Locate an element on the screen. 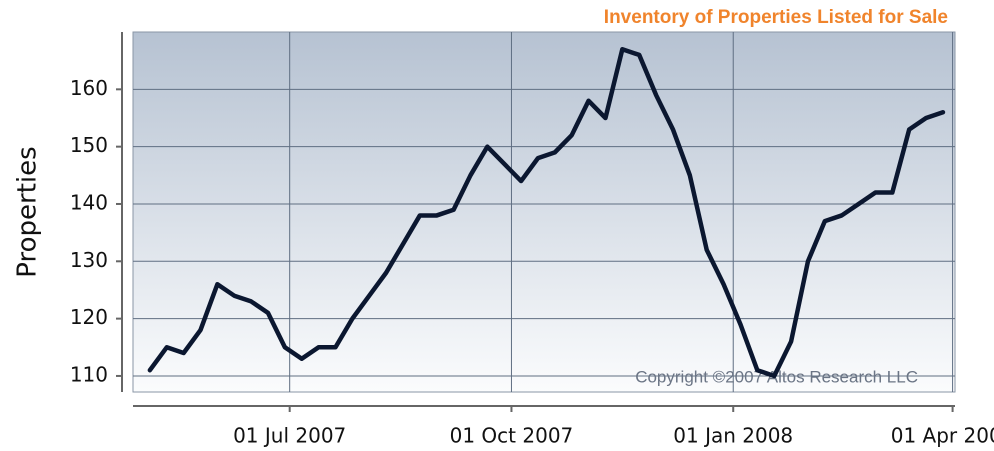 The height and width of the screenshot is (451, 994). x-tick-label: 01 Jan 2008 is located at coordinates (733, 436).